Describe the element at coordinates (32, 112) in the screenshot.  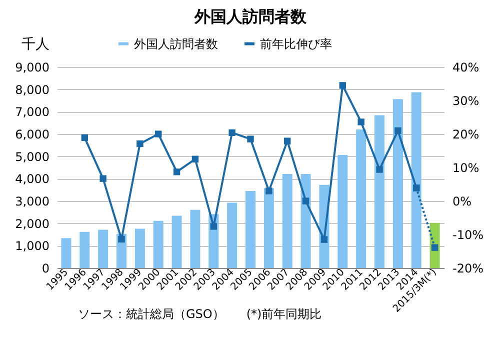
I see `y-tick-label: 7,000` at that location.